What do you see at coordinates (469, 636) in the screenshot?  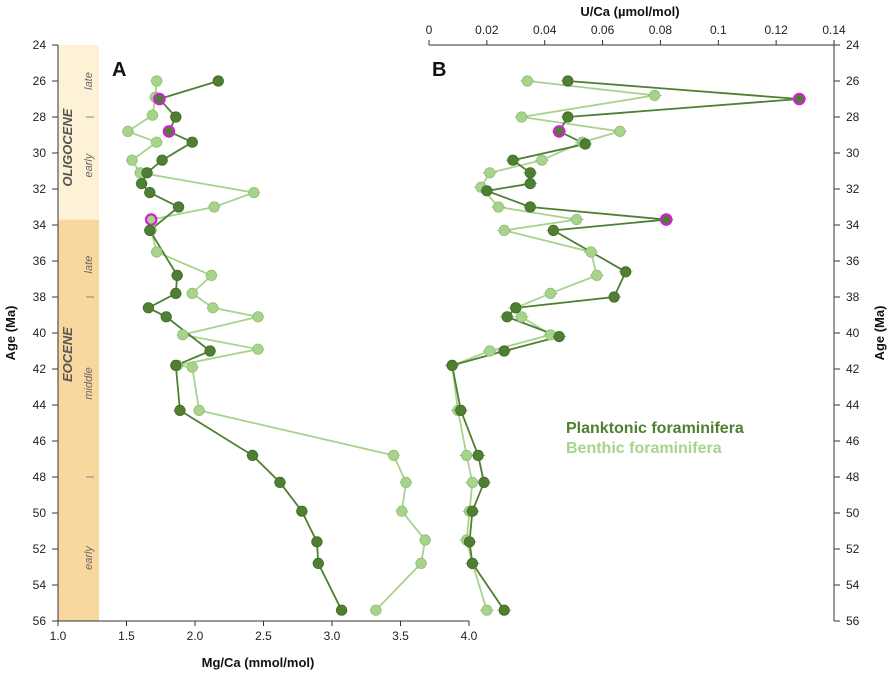 I see `x-tick-label-a: 4.0` at bounding box center [469, 636].